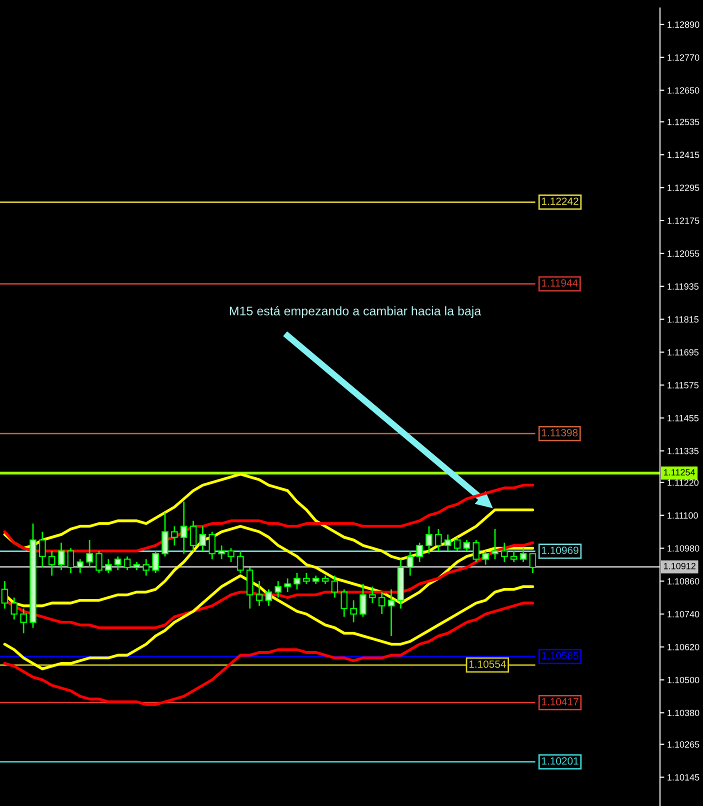 Image resolution: width=703 pixels, height=806 pixels. What do you see at coordinates (684, 744) in the screenshot?
I see `y-tick-label: 1.10265` at bounding box center [684, 744].